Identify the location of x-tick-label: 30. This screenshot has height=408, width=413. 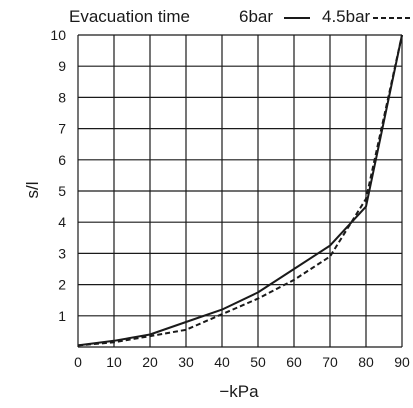
(186, 362).